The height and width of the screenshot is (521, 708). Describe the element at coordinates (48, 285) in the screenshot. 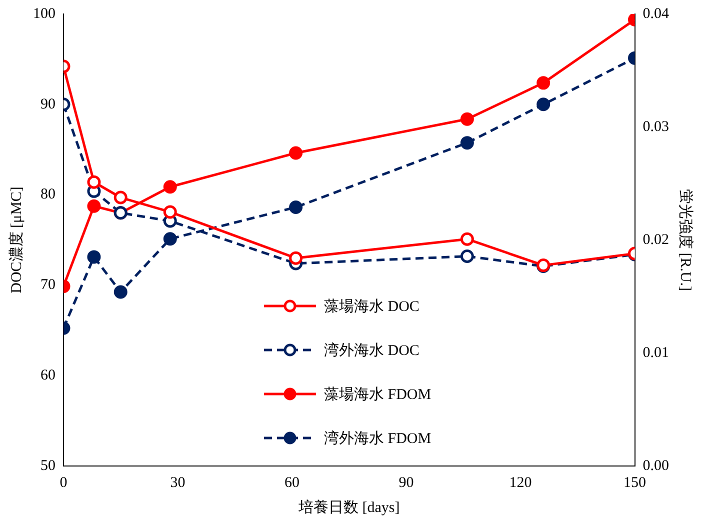

I see `y-tick-label: 70` at that location.